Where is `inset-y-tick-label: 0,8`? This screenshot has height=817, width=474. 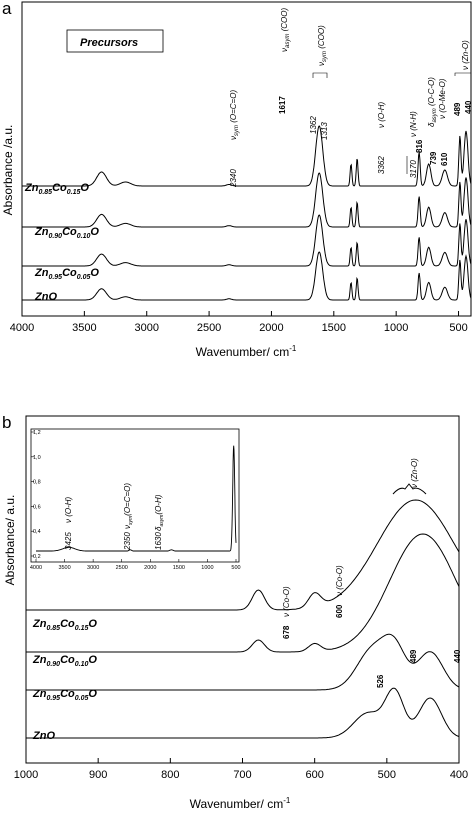 inset-y-tick-label: 0,8 is located at coordinates (37, 483).